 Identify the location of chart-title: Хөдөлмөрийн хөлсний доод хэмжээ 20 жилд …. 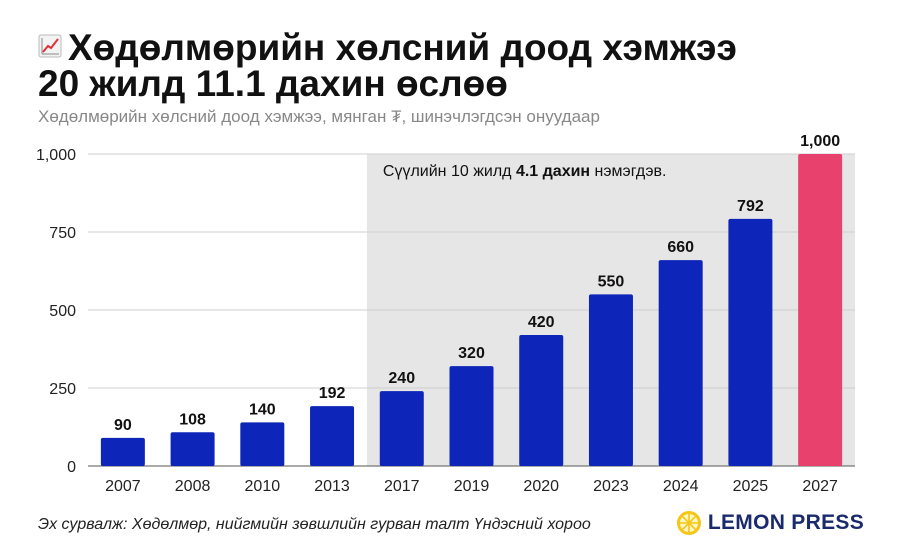
(453, 65).